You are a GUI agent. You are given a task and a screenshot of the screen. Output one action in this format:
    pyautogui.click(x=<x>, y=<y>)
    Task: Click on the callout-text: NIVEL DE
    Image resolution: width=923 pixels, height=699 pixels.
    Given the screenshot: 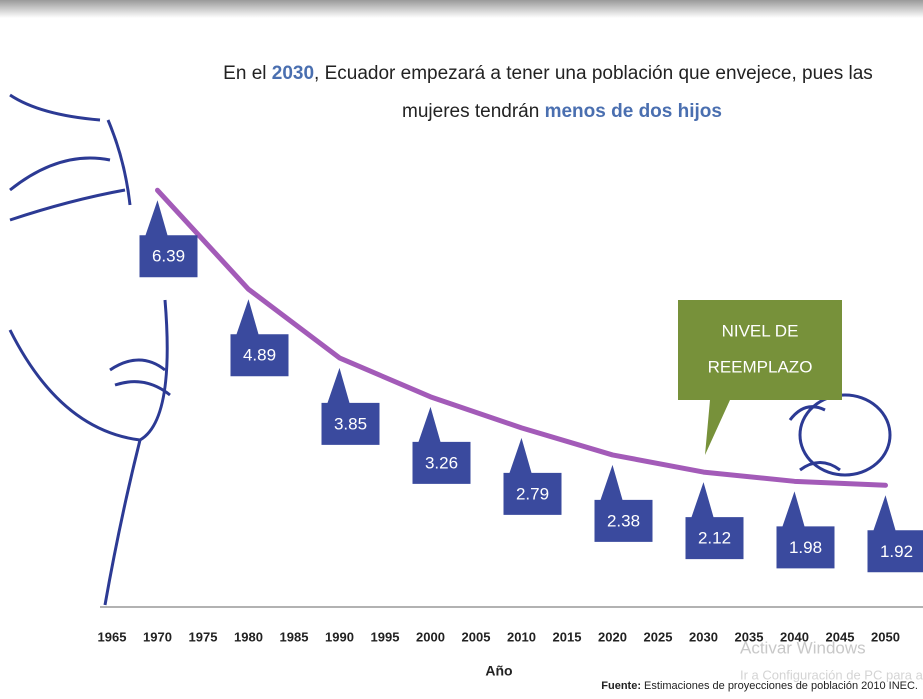 What is the action you would take?
    pyautogui.click(x=760, y=330)
    